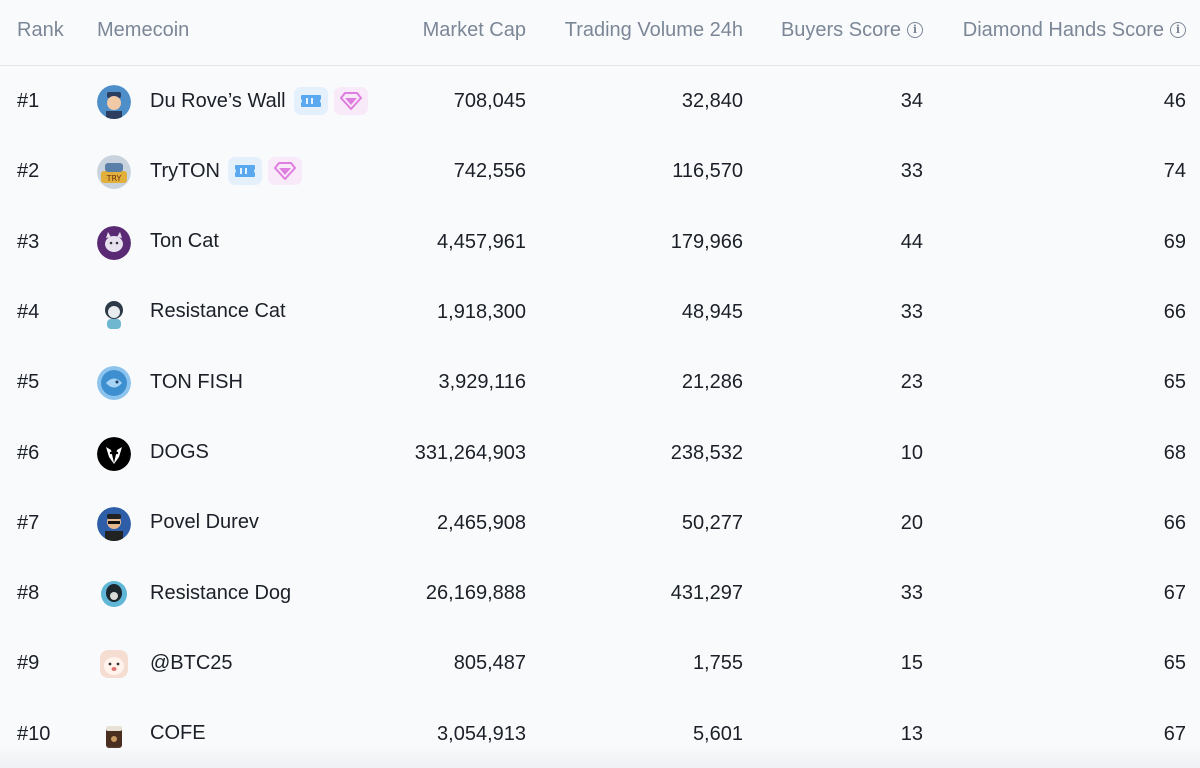 Image resolution: width=1200 pixels, height=768 pixels. Describe the element at coordinates (911, 241) in the screenshot. I see `buyers-score-cell: 44` at that location.